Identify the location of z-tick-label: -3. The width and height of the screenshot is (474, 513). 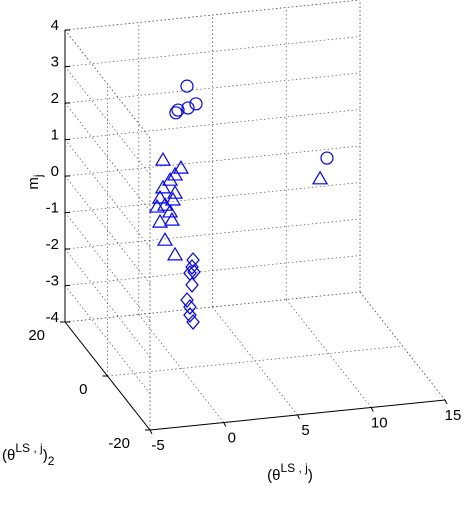
(52, 280).